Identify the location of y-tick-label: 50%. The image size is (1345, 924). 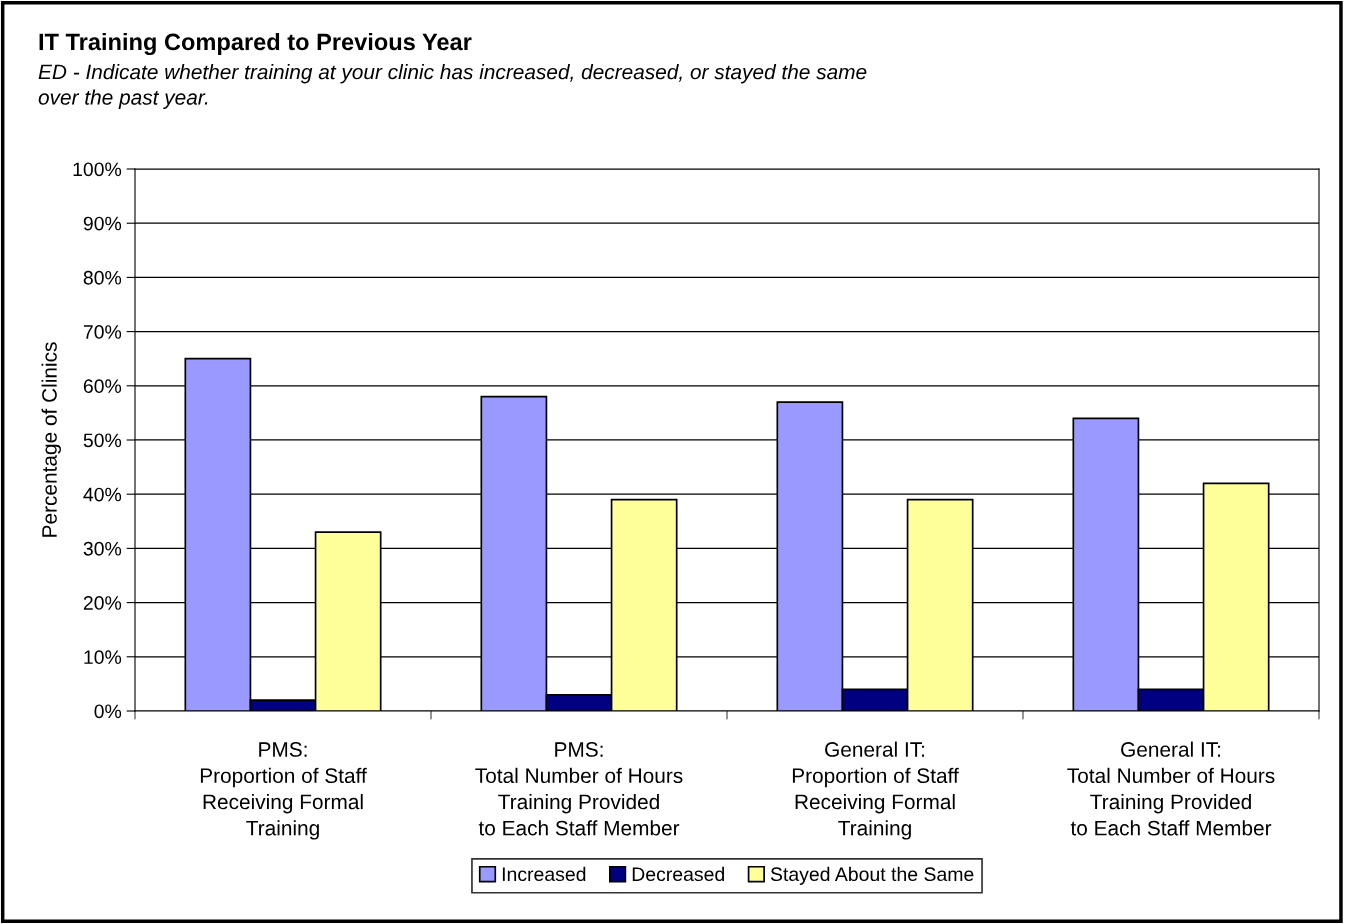
(102, 440).